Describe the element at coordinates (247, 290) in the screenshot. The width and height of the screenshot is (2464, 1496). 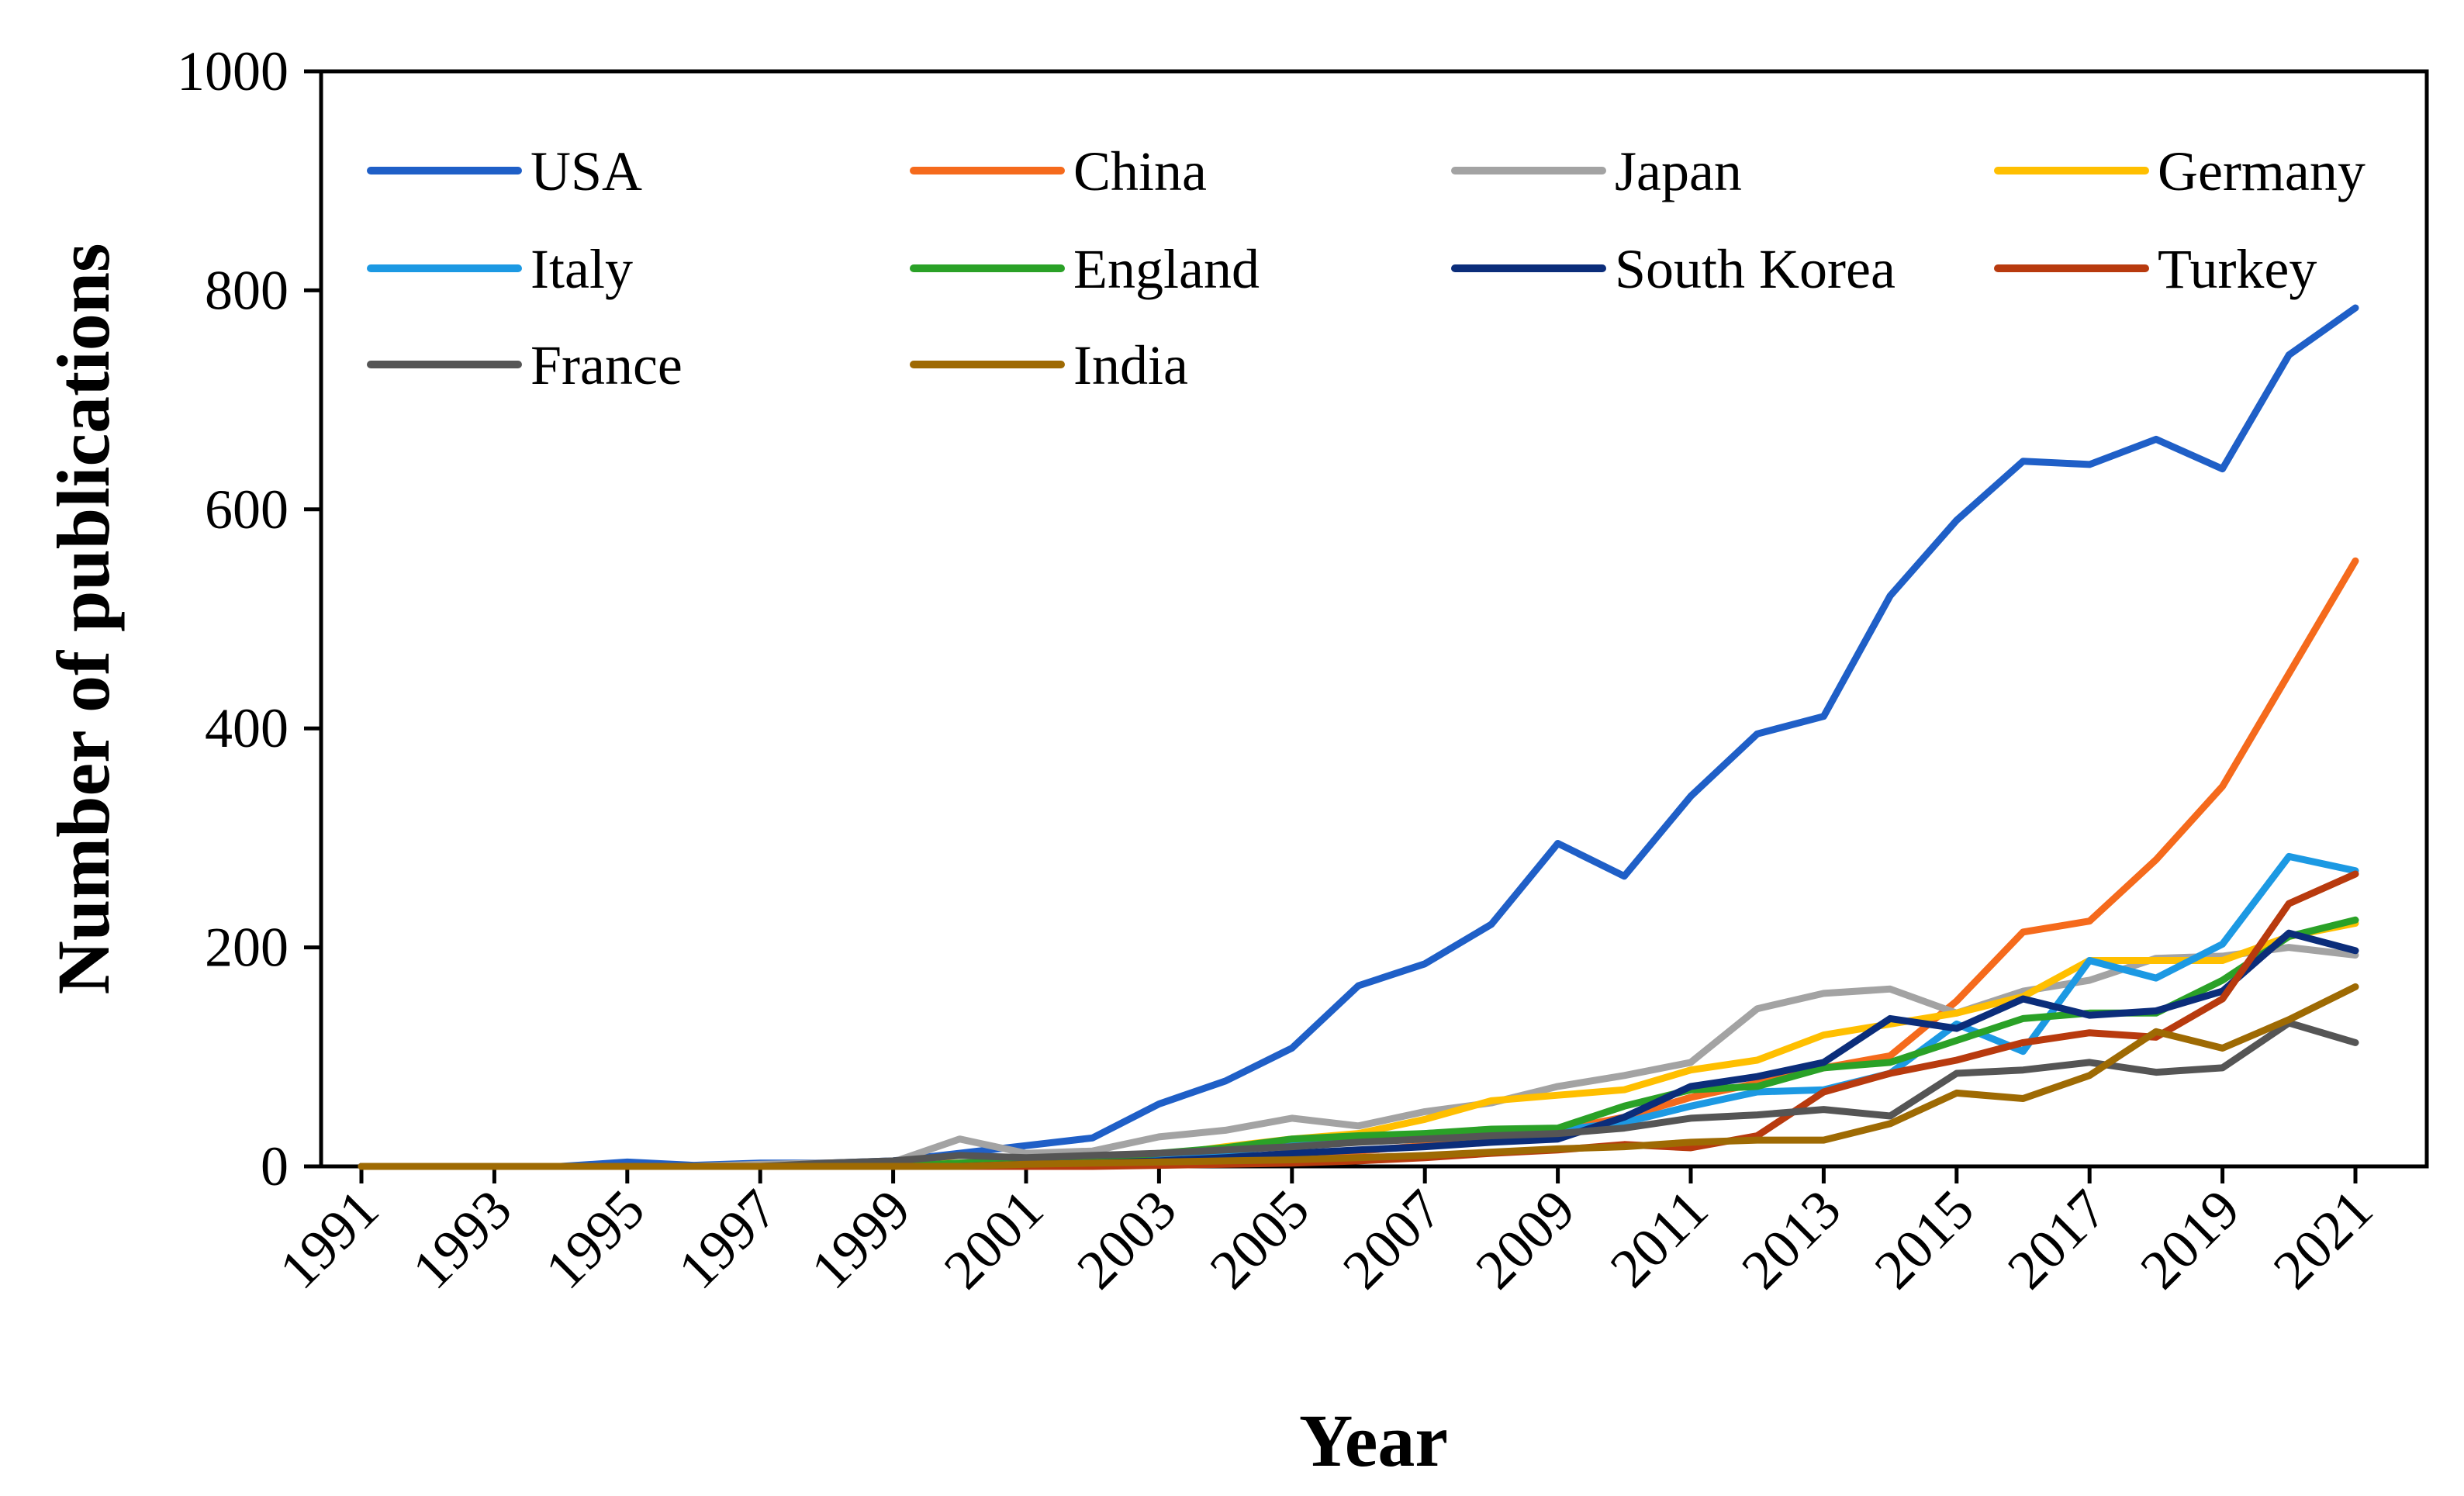
I see `y-tick-label: 800` at that location.